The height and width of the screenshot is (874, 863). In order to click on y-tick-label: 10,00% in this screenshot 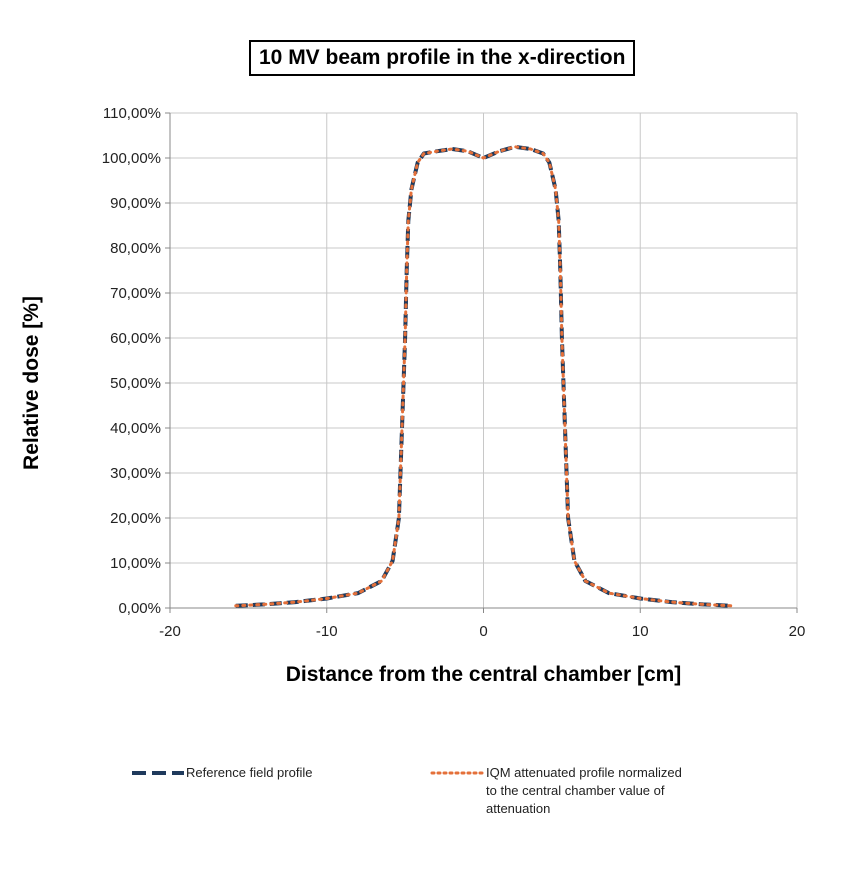, I will do `click(135, 563)`.